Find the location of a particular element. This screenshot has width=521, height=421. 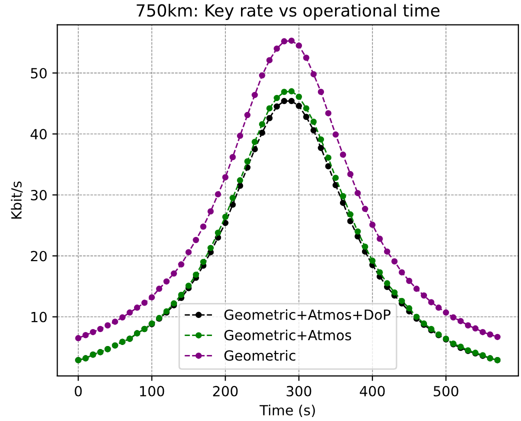

legend-label: Geometric+Atmos+DoP is located at coordinates (307, 314).